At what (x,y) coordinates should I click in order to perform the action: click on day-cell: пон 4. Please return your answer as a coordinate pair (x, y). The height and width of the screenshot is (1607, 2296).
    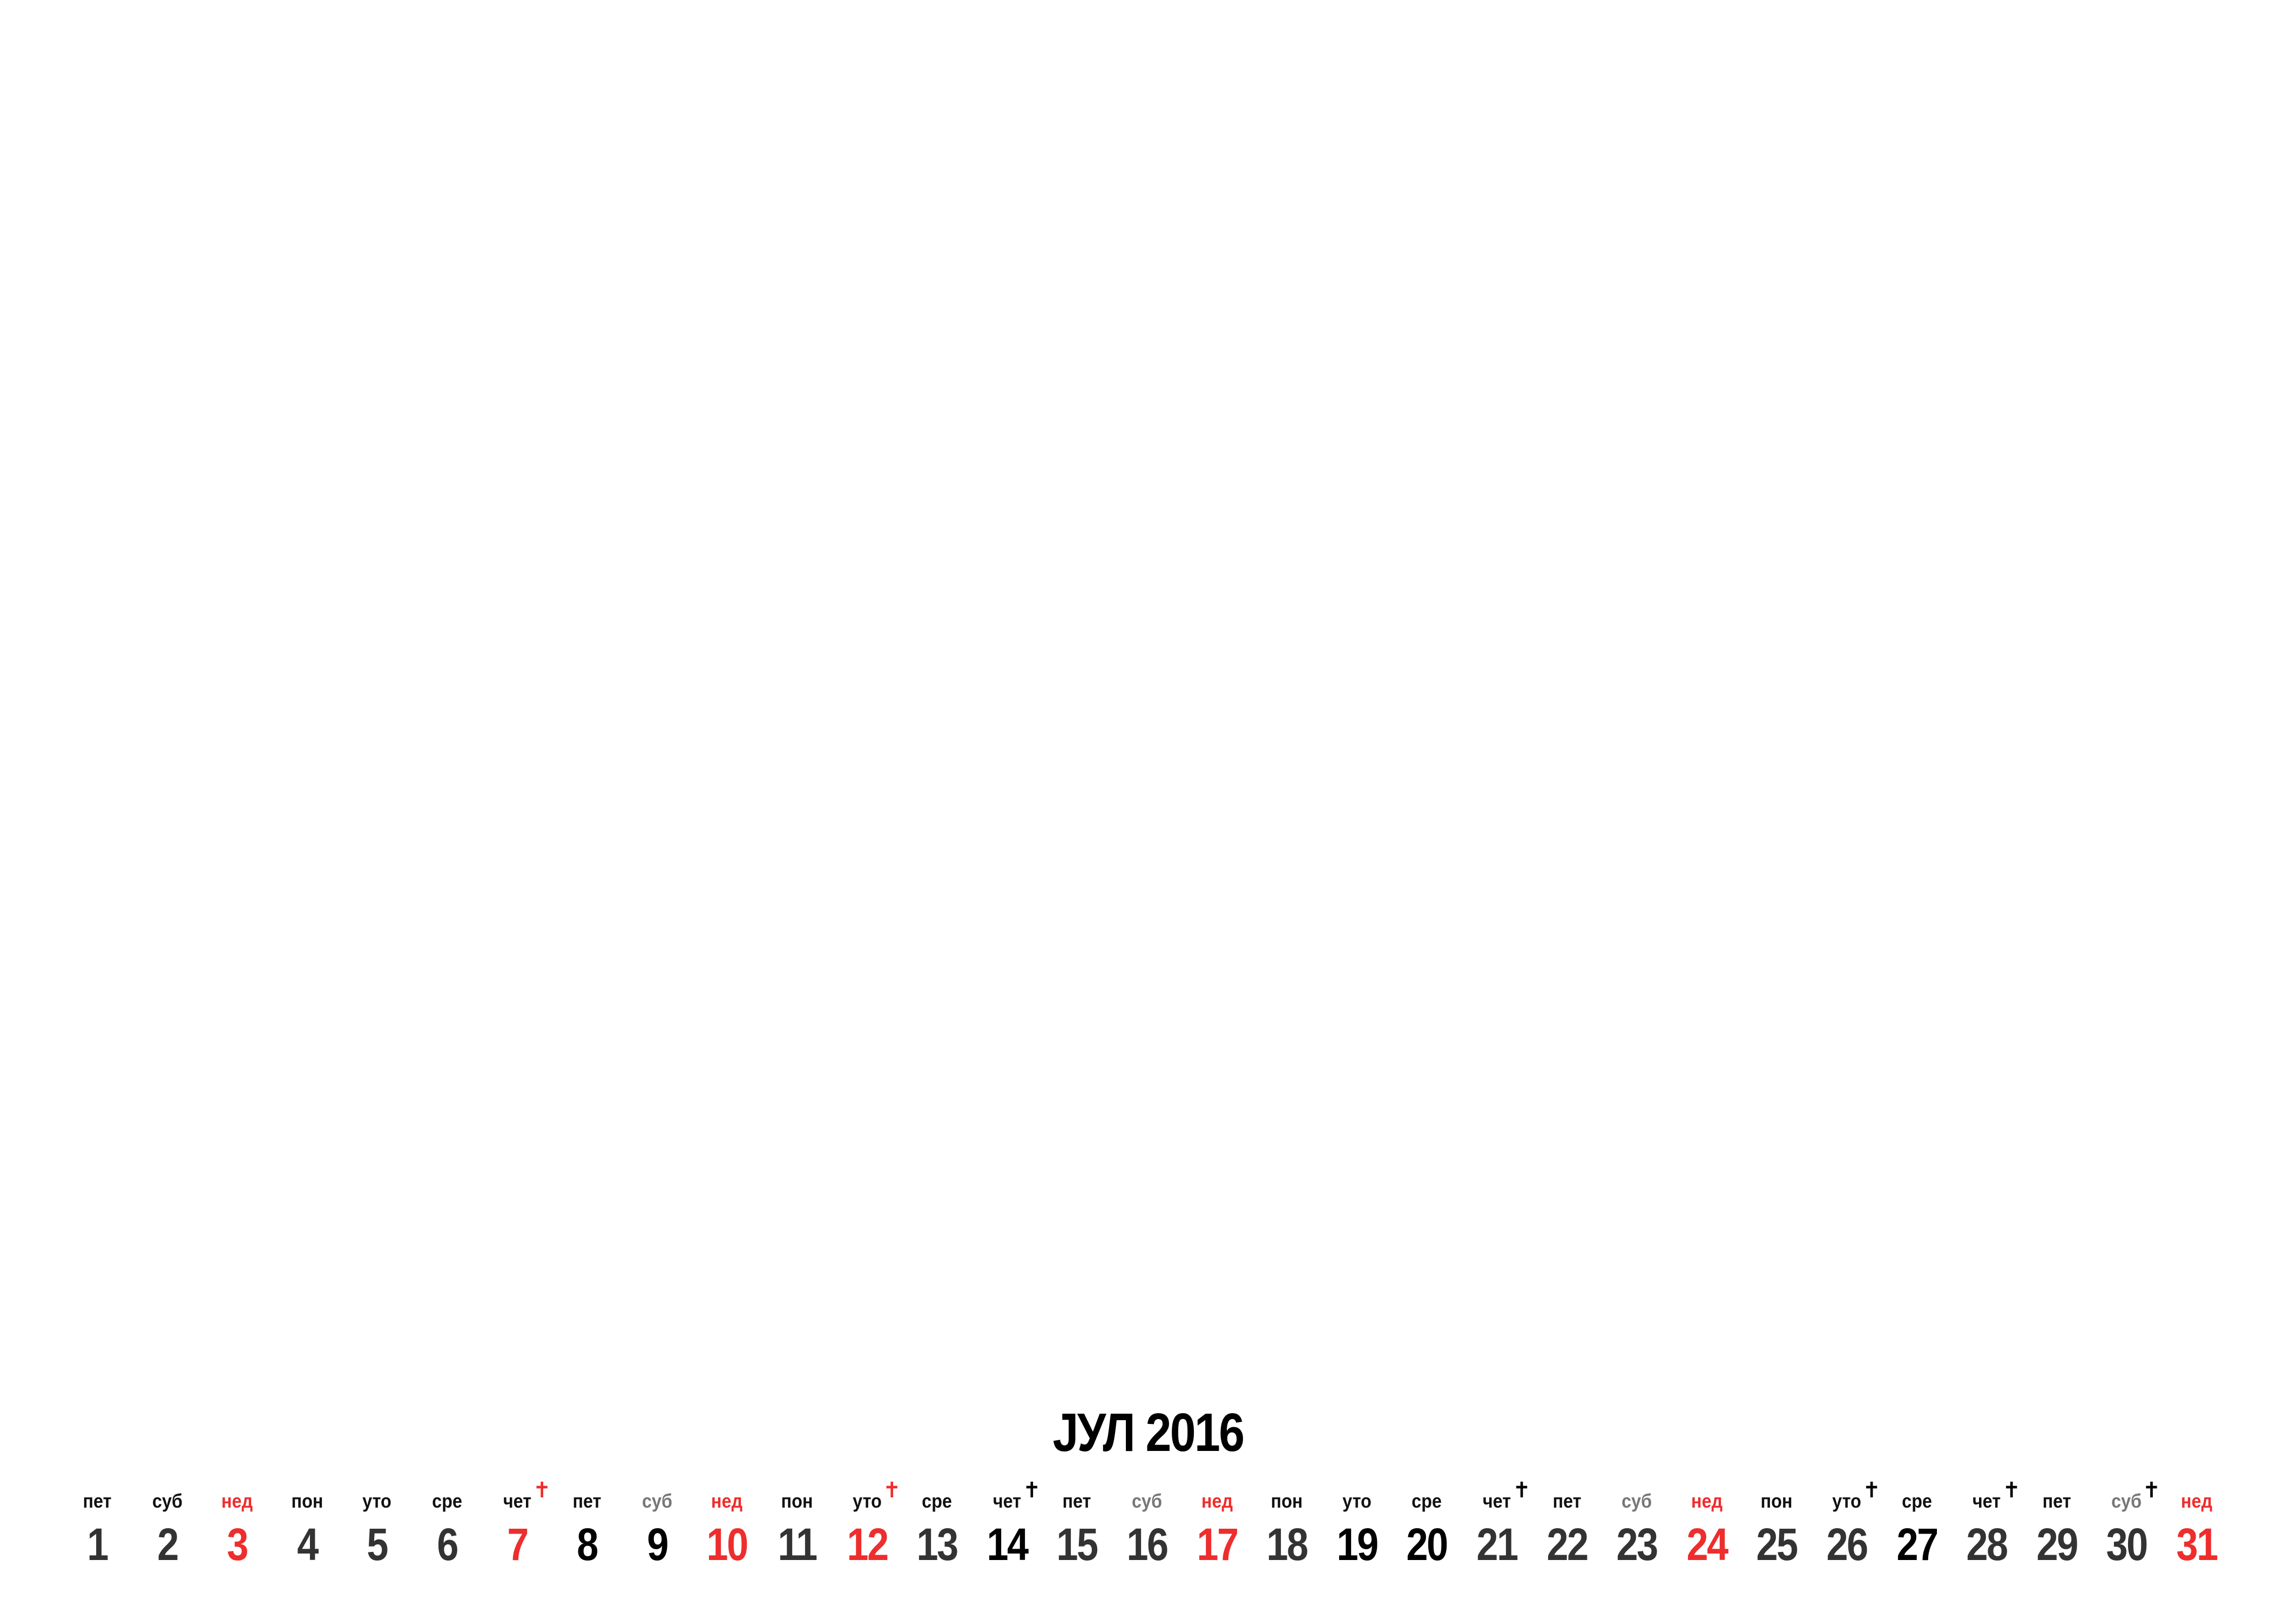
    Looking at the image, I should click on (307, 1534).